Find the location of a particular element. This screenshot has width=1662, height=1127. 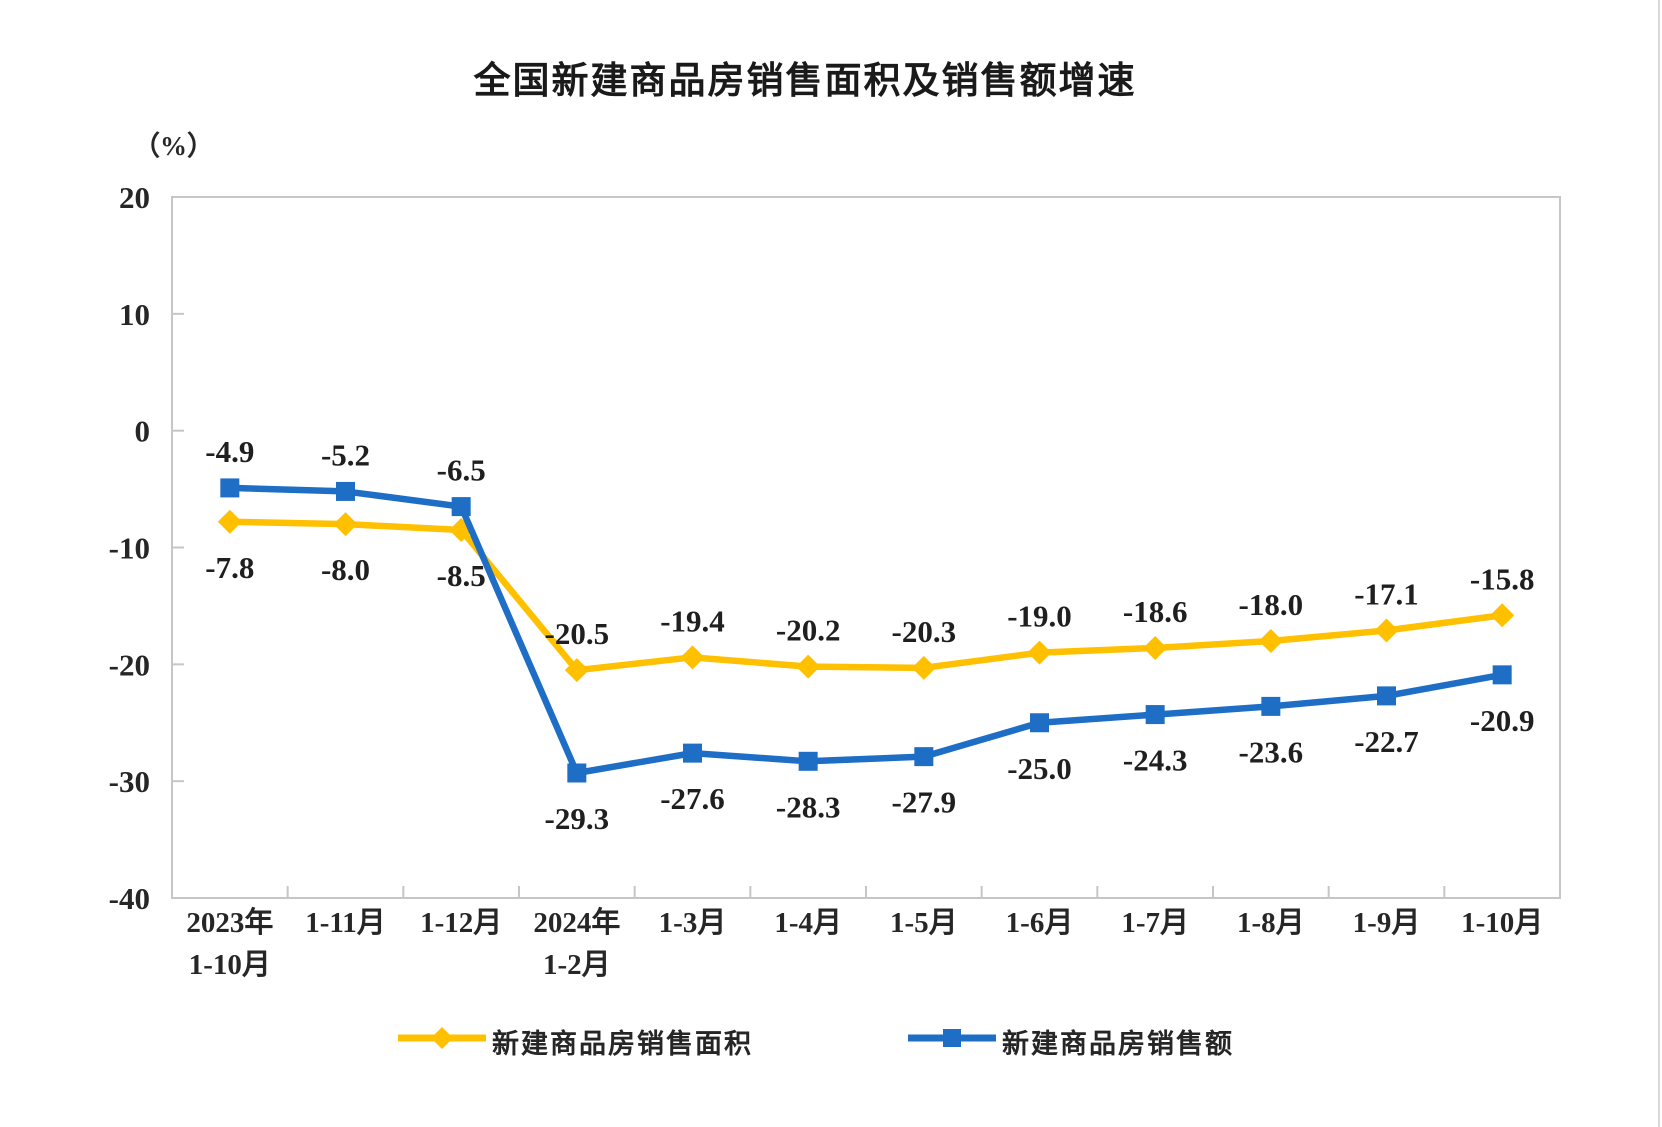

x-axis-label: 2024年 is located at coordinates (576, 922).